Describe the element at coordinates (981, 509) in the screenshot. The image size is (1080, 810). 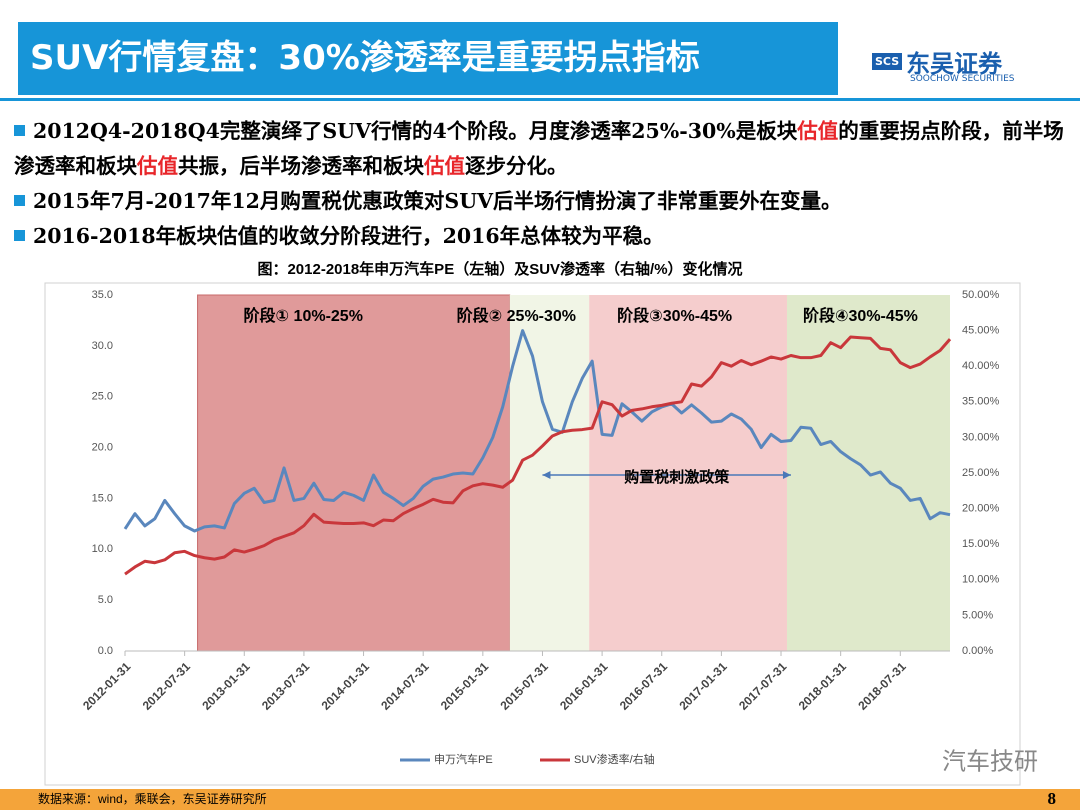
I see `y2-tick-label: 20.00%` at that location.